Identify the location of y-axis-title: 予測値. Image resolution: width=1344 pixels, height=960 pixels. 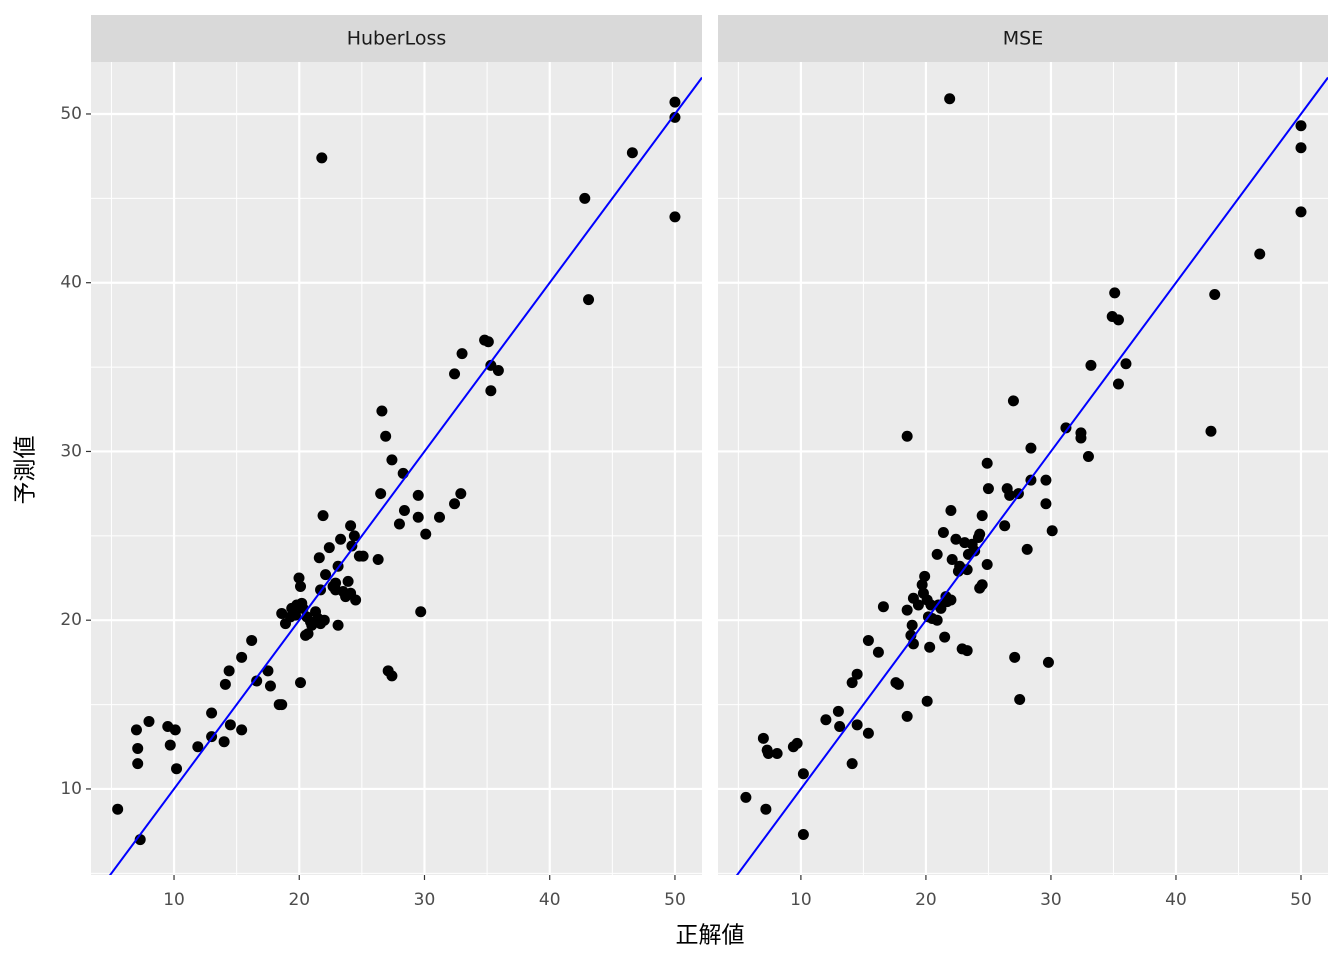
(26, 470).